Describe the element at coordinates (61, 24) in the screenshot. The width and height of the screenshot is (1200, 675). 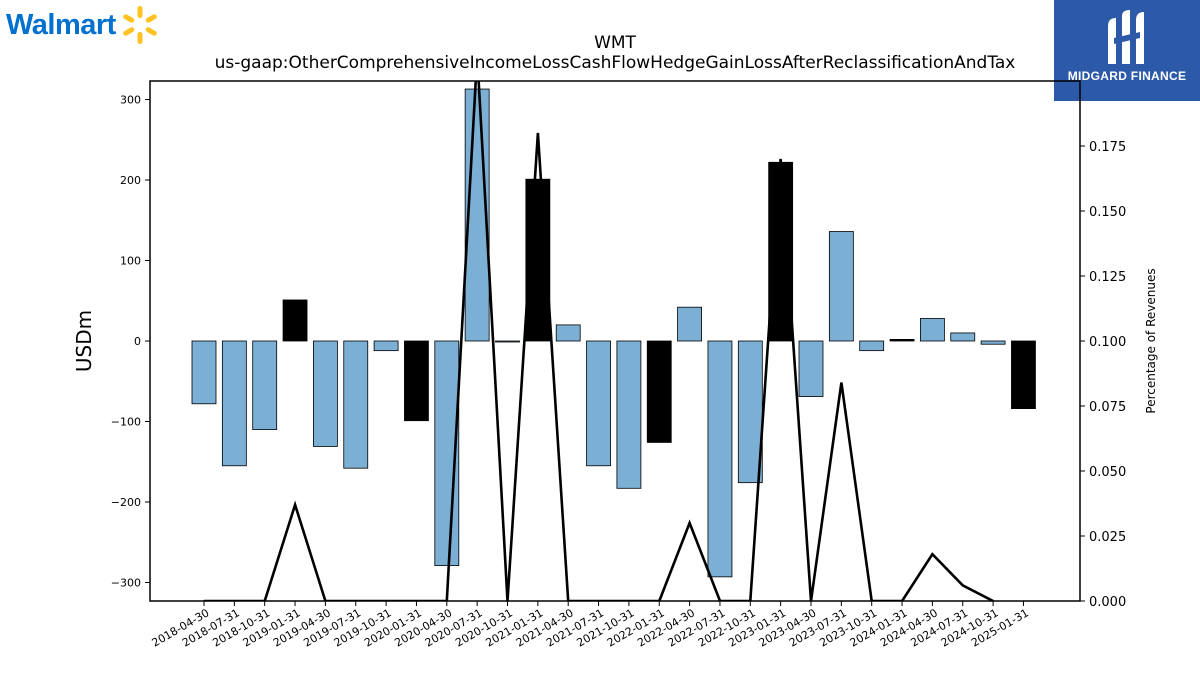
I see `walmart-wordmark: Walmart` at that location.